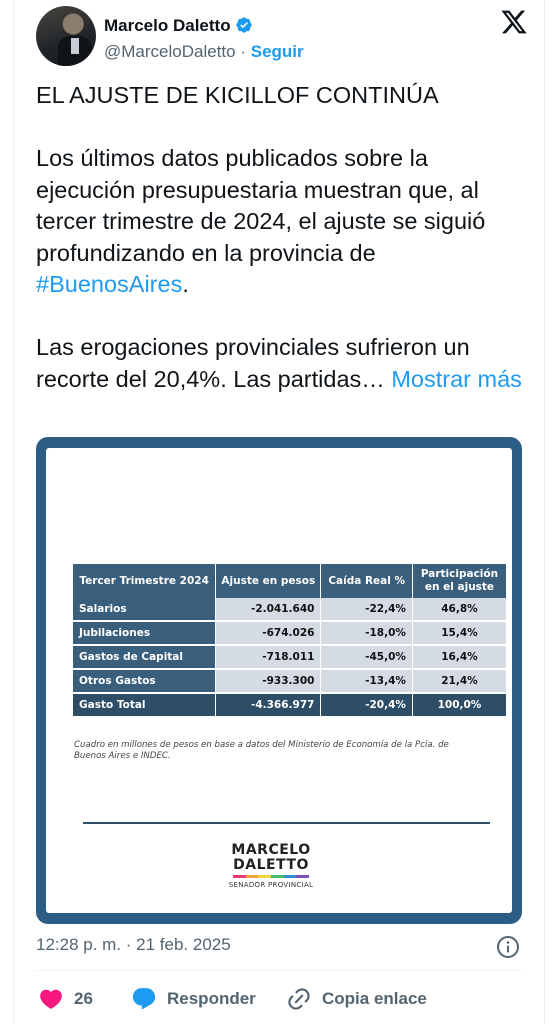 The width and height of the screenshot is (558, 1024). Describe the element at coordinates (508, 947) in the screenshot. I see `info-icon` at that location.